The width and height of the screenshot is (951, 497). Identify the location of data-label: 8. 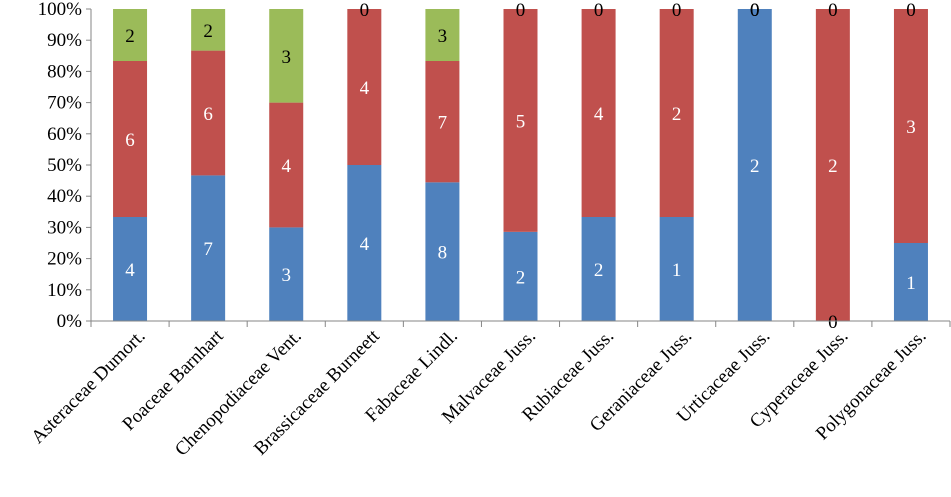
(443, 253).